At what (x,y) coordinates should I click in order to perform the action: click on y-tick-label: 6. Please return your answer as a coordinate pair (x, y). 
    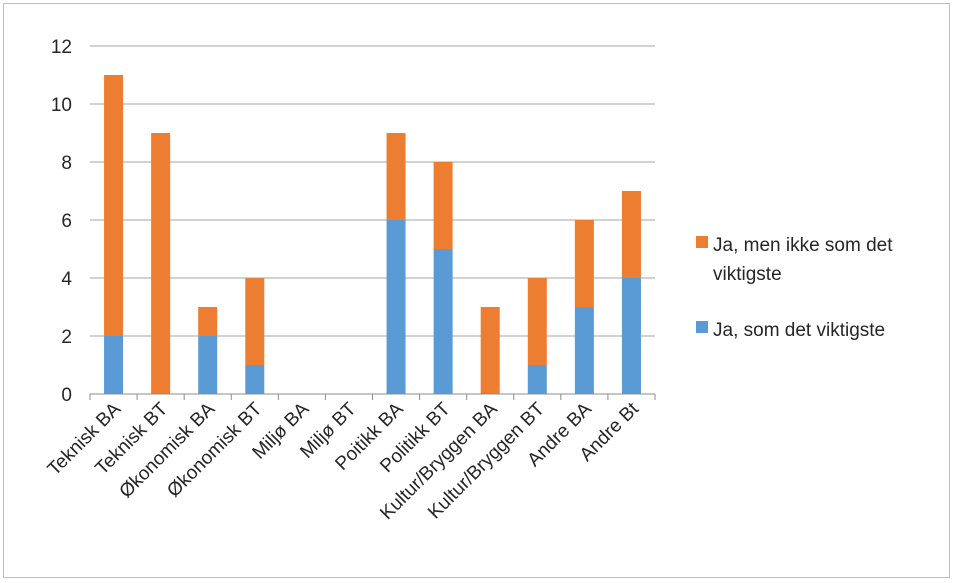
    Looking at the image, I should click on (66, 221).